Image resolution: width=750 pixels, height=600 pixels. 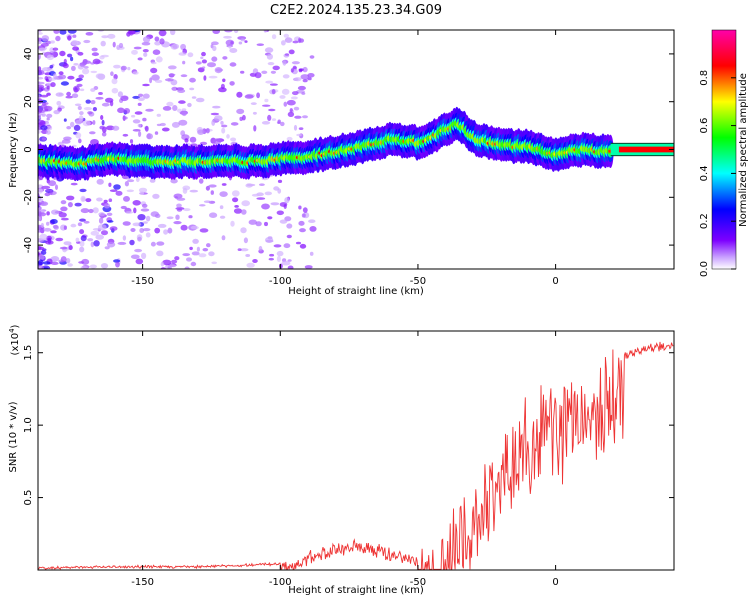 What do you see at coordinates (280, 582) in the screenshot?
I see `x-tick-label: -100` at bounding box center [280, 582].